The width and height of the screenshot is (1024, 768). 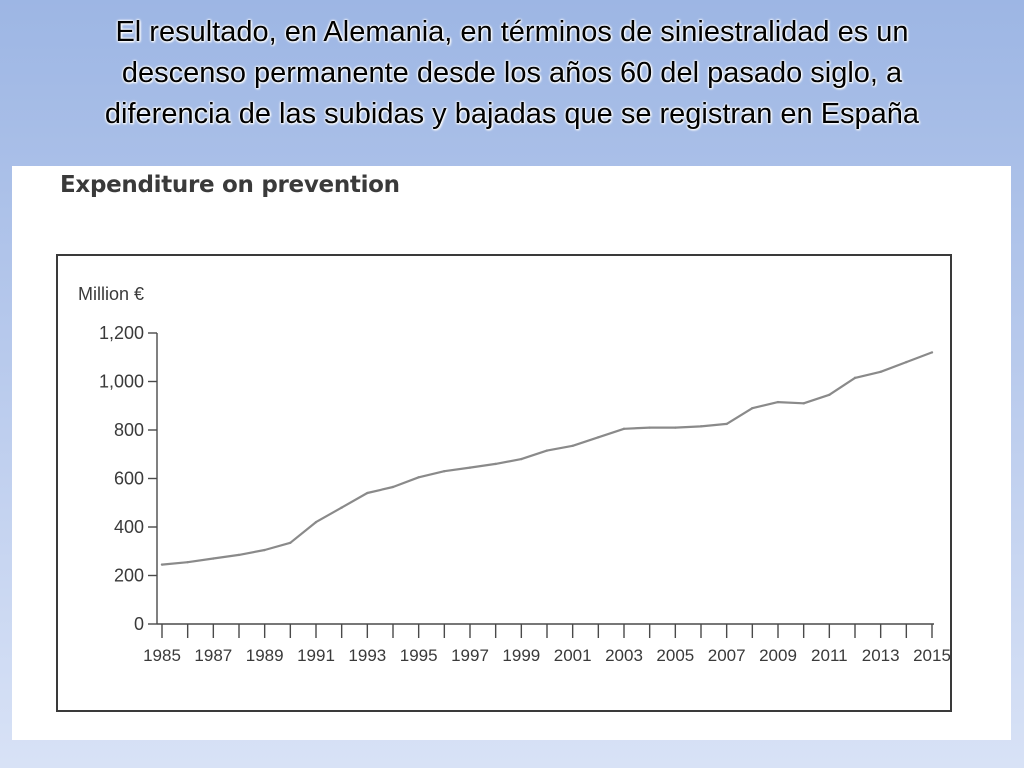 What do you see at coordinates (230, 185) in the screenshot?
I see `figure-heading: Expenditure on prevention` at bounding box center [230, 185].